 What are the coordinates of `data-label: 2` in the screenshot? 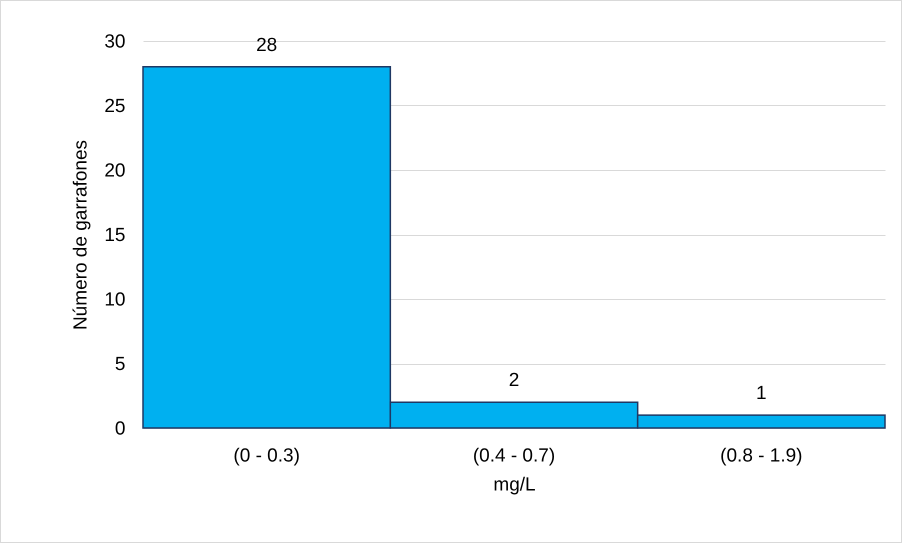 It's located at (514, 381).